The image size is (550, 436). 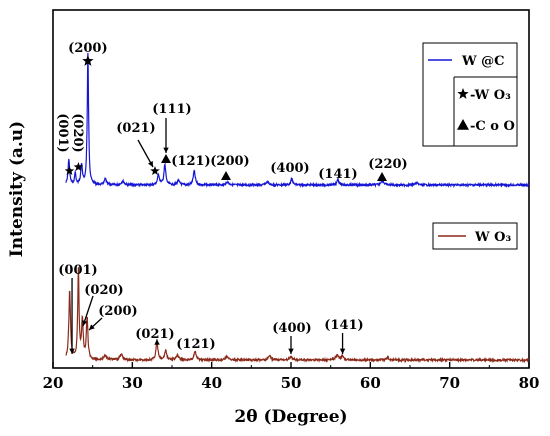 What do you see at coordinates (171, 109) in the screenshot?
I see `peak-label-wc: (111)` at bounding box center [171, 109].